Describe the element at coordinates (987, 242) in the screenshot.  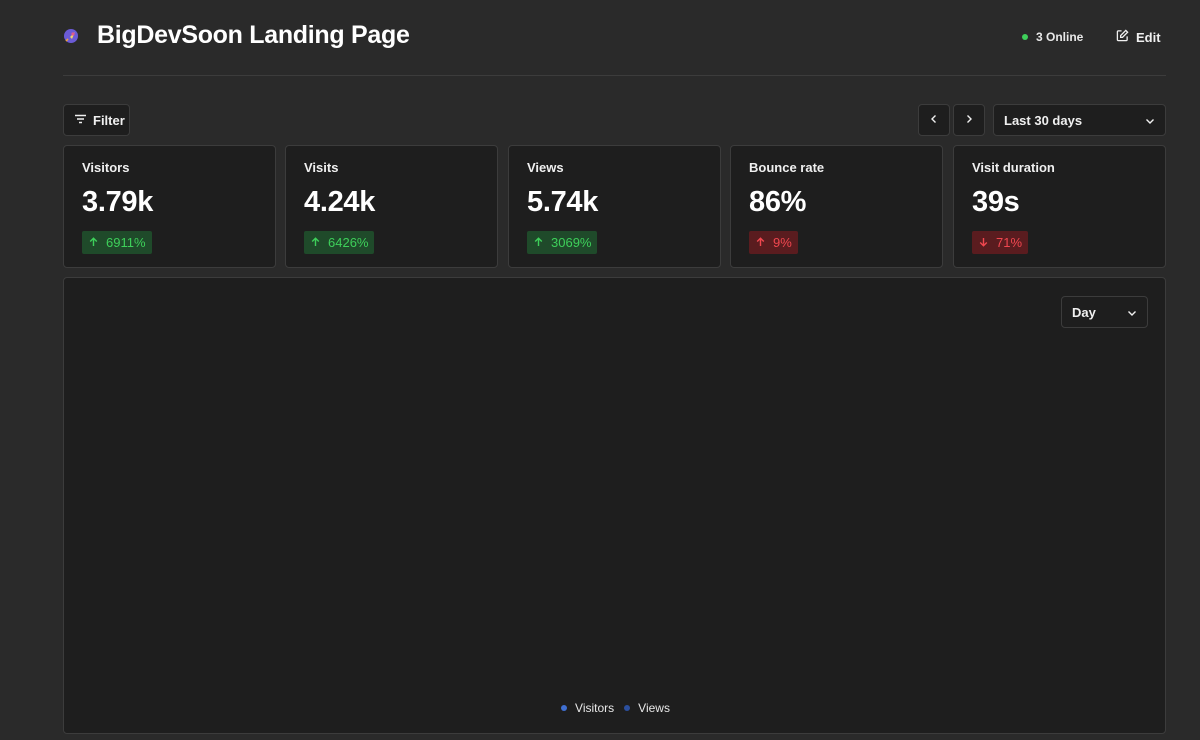
I see `arrow-down-icon` at that location.